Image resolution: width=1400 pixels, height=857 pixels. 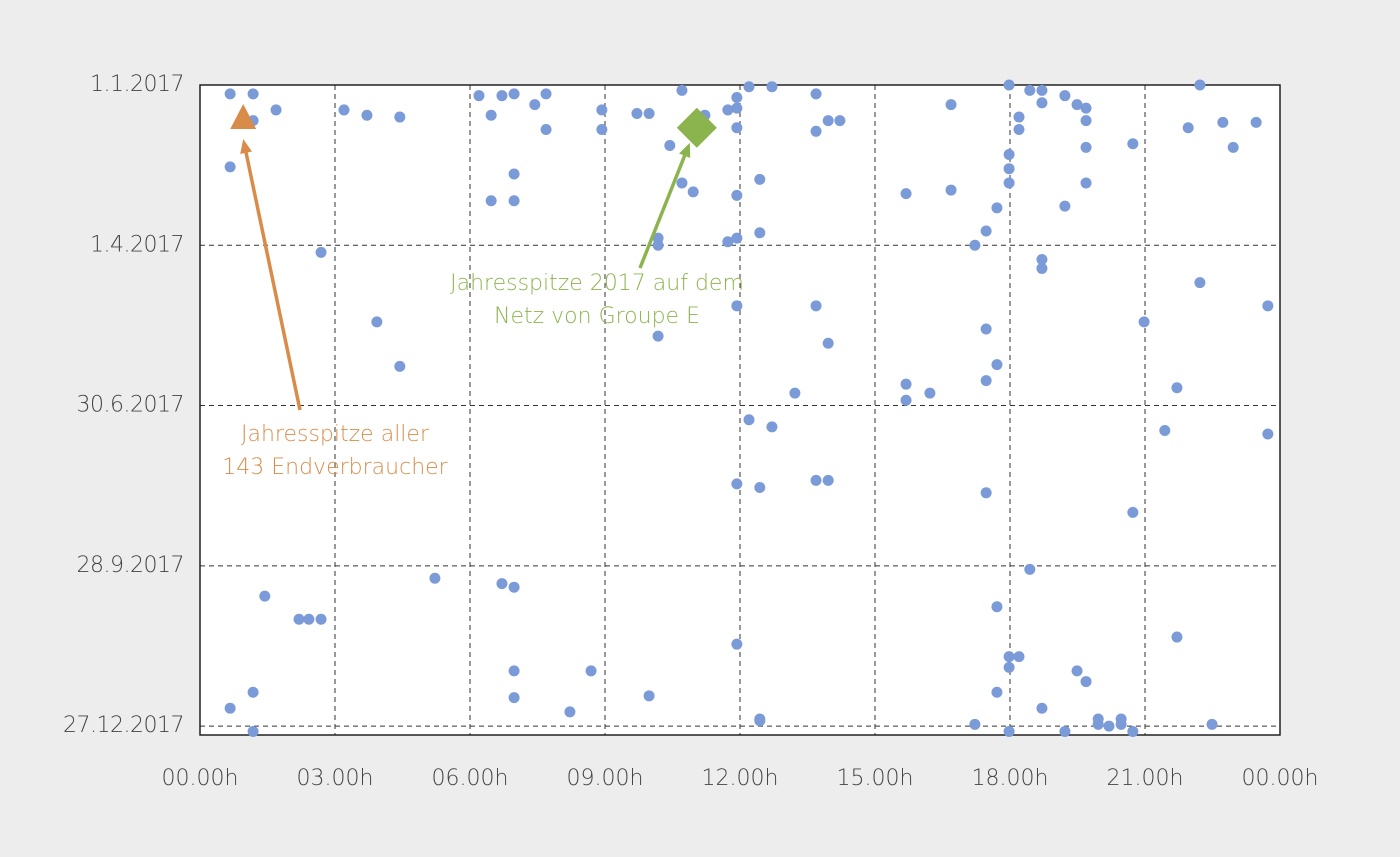 What do you see at coordinates (130, 565) in the screenshot?
I see `y-tick-label: 28.9.2017` at bounding box center [130, 565].